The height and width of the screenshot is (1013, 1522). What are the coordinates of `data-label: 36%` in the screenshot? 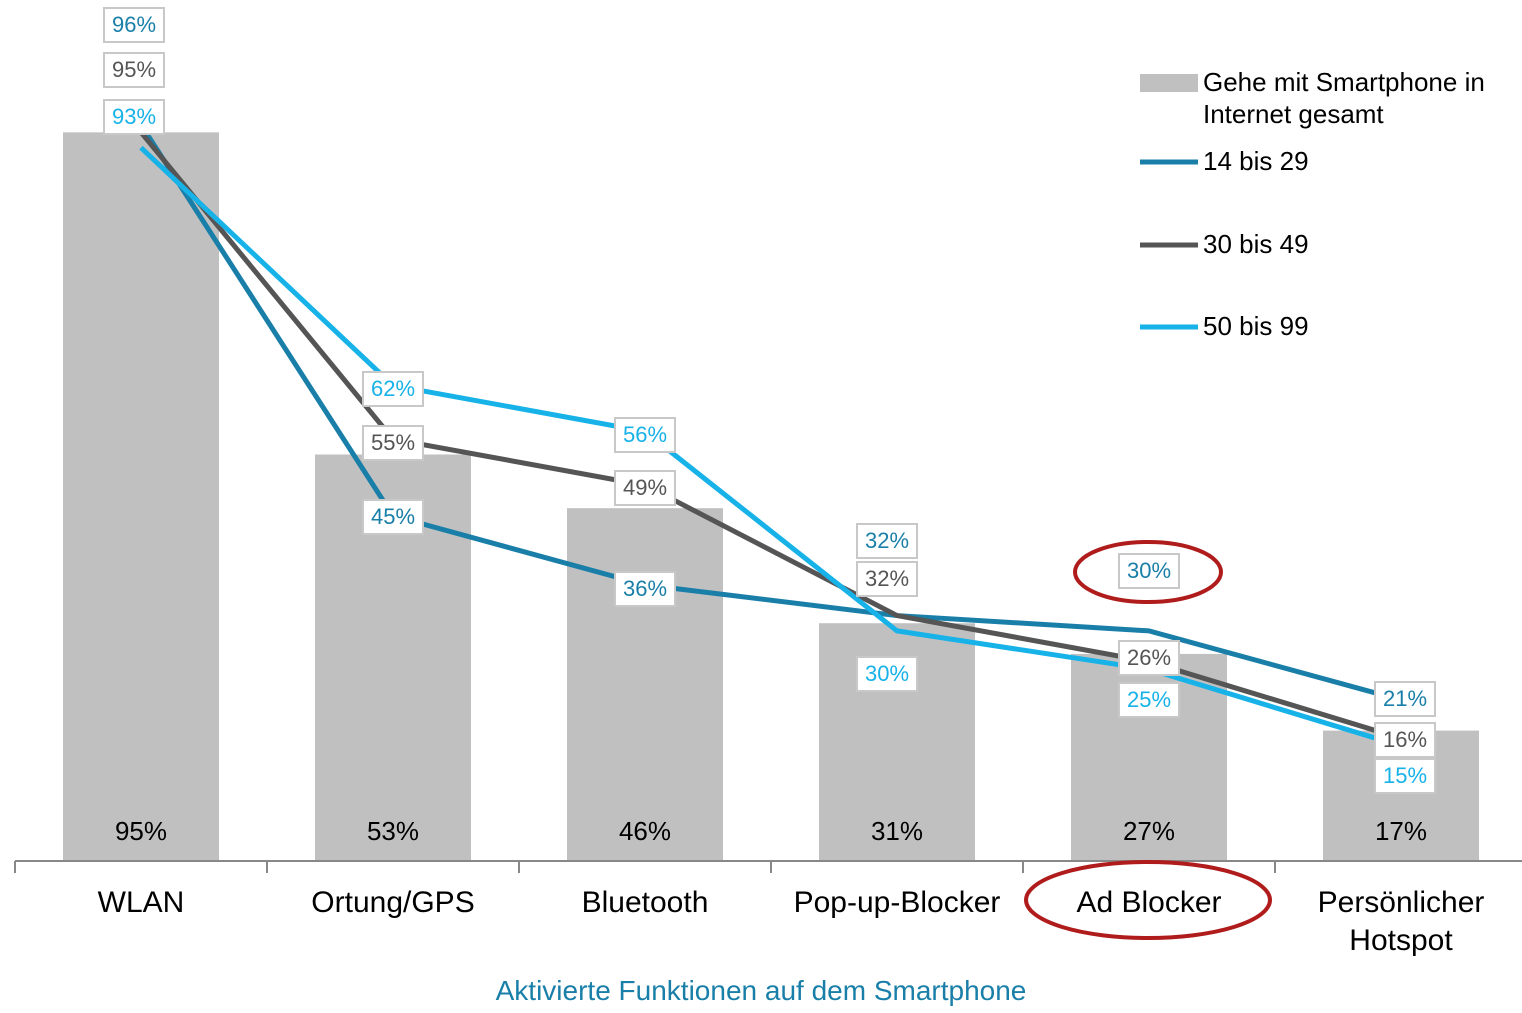 It's located at (645, 588).